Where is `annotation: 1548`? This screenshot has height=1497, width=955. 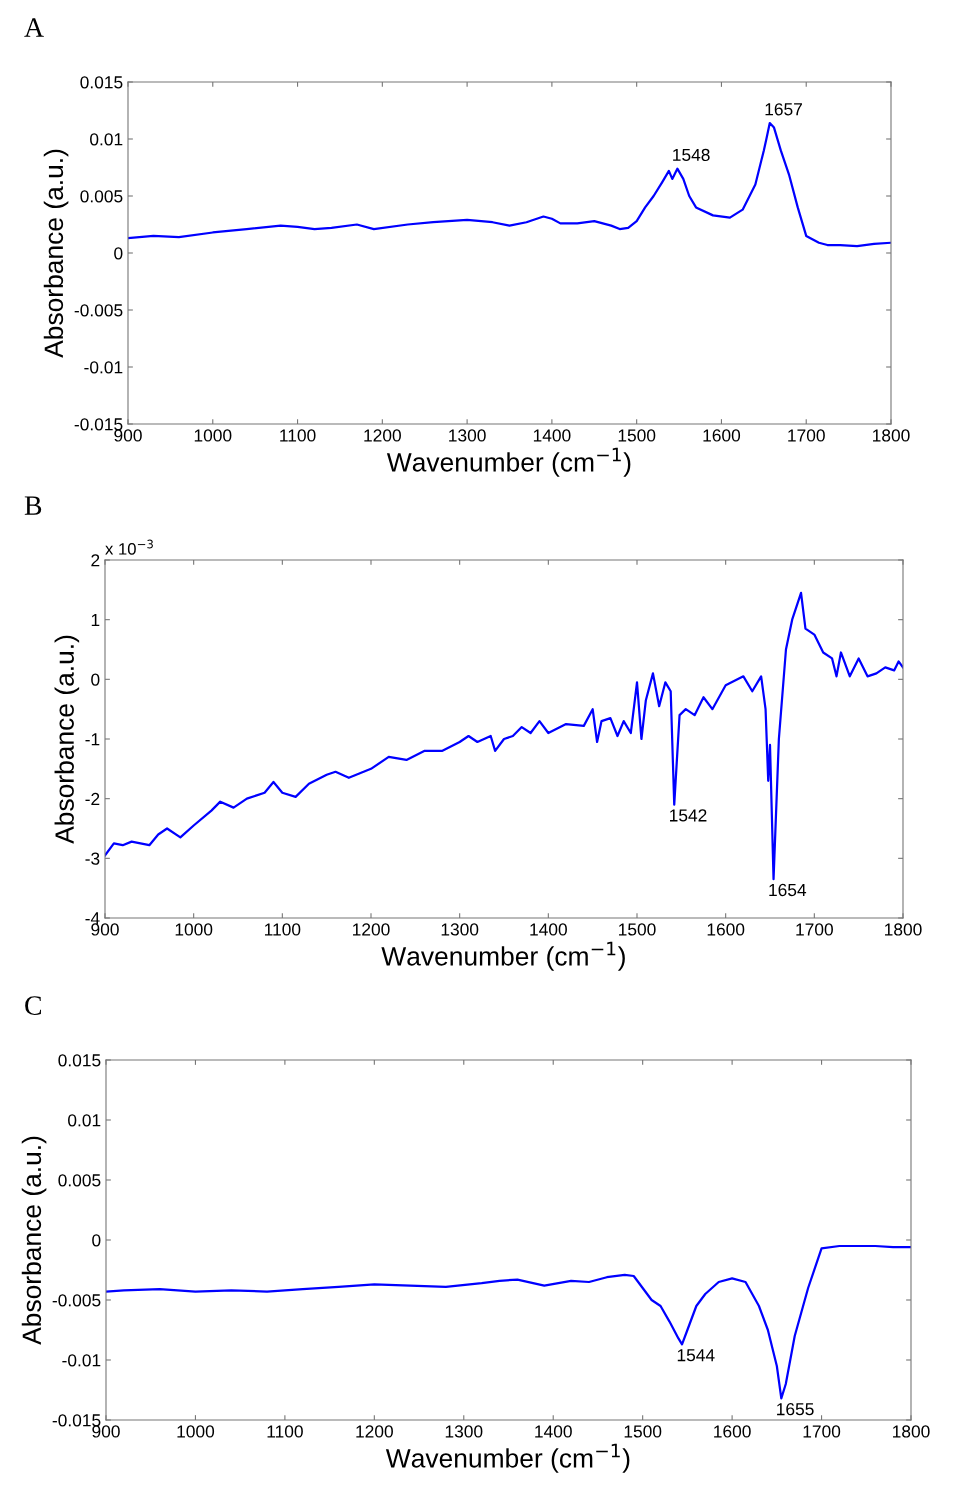 annotation: 1548 is located at coordinates (691, 155).